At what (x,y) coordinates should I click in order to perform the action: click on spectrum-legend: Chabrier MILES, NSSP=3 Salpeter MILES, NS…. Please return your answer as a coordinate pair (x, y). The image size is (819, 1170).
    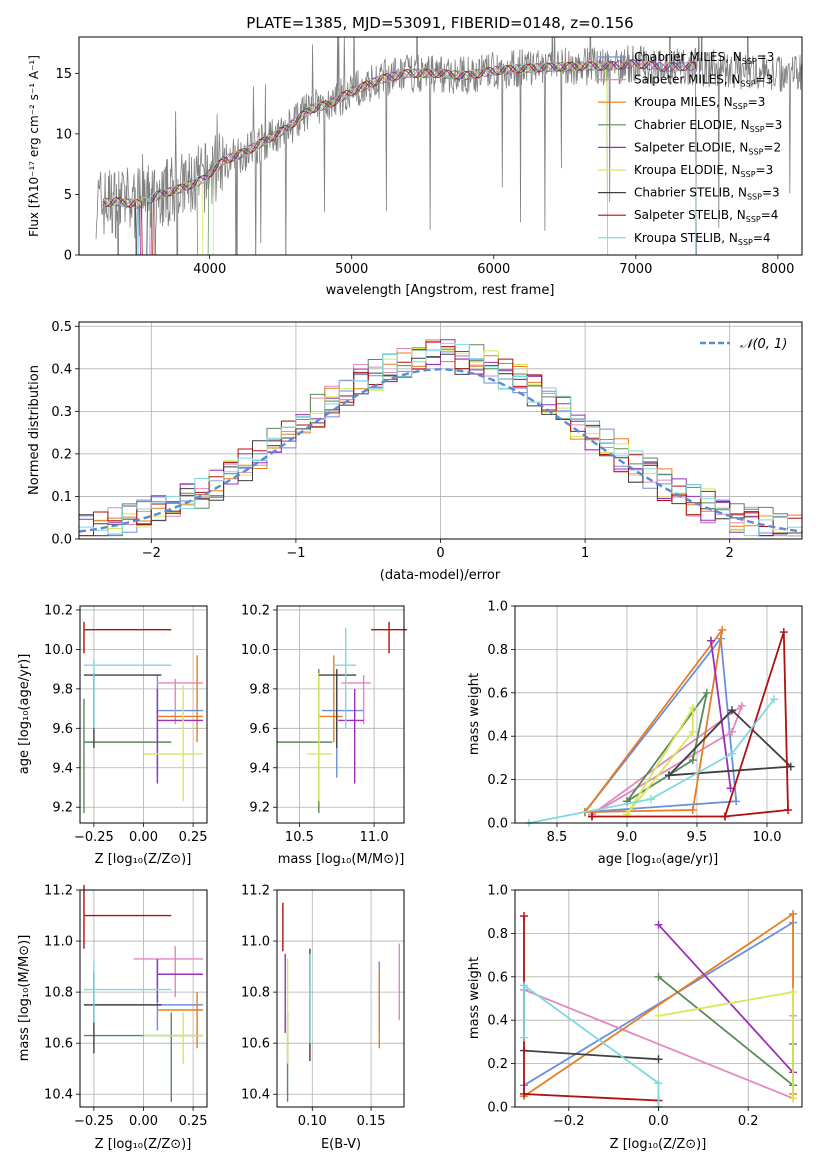
    Looking at the image, I should click on (690, 148).